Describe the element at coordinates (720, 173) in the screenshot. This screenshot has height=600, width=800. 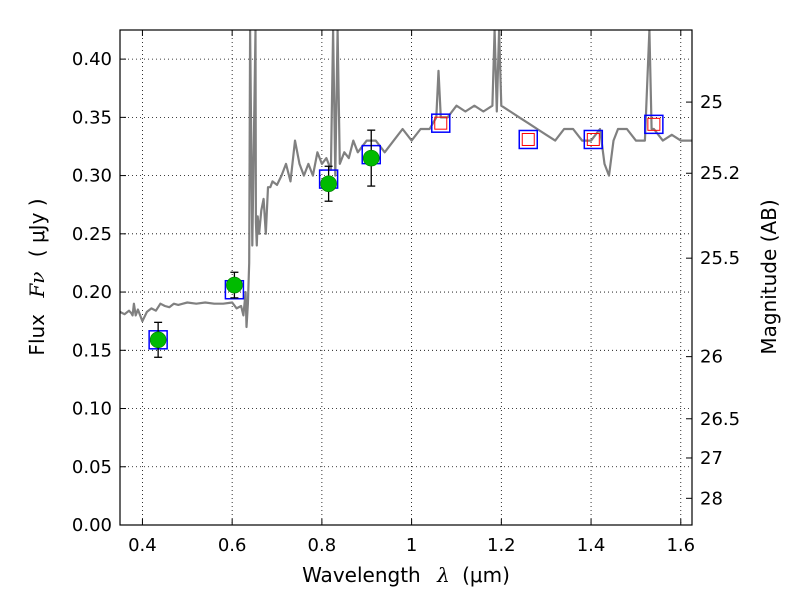
I see `y2-tick-label: 25.2` at that location.